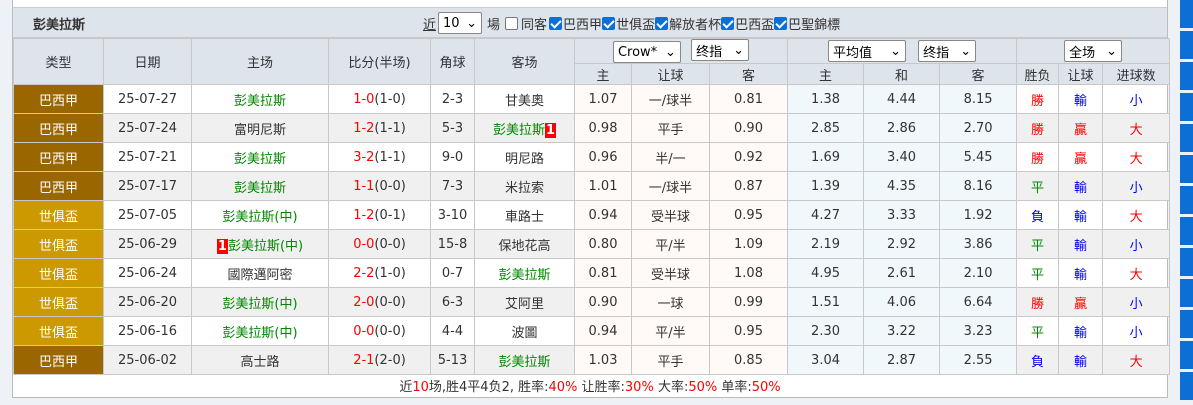  What do you see at coordinates (695, 25) in the screenshot?
I see `league-label: 解放者杯` at bounding box center [695, 25].